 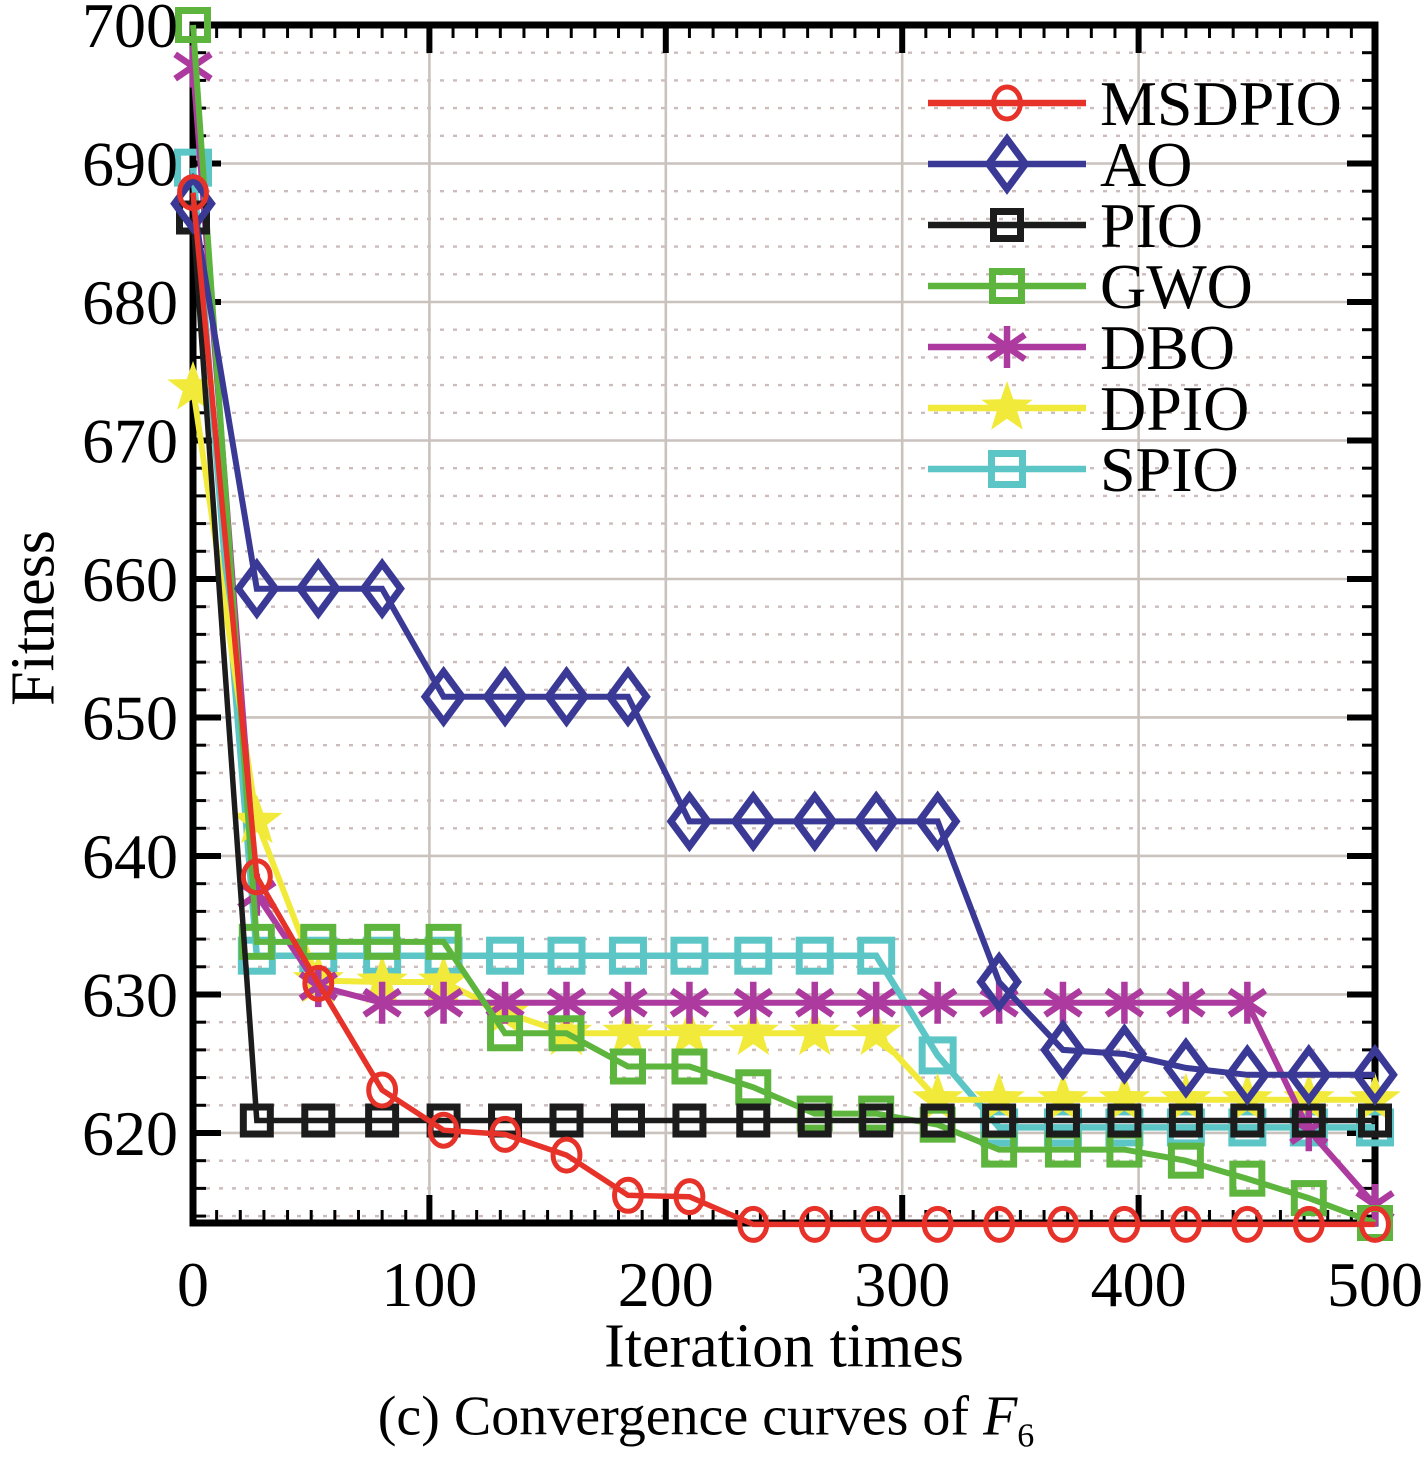 What do you see at coordinates (130, 163) in the screenshot?
I see `y-tick-label: 690` at bounding box center [130, 163].